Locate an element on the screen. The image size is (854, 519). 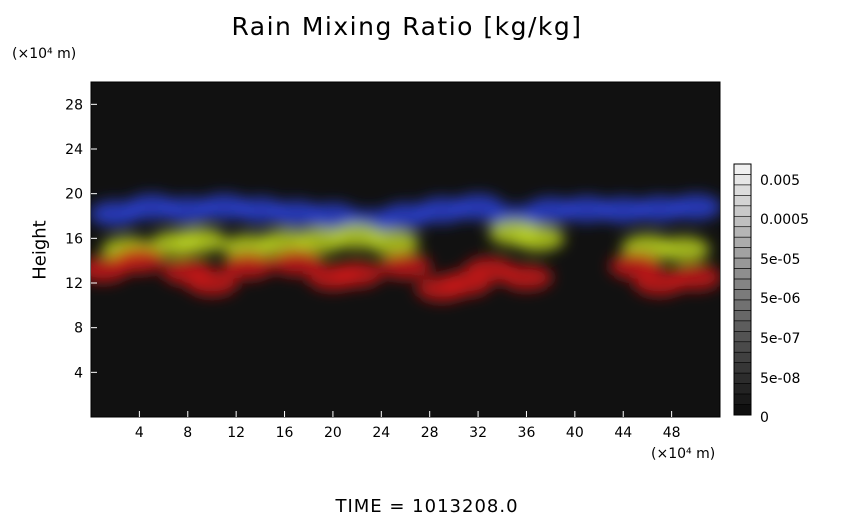
colorbar-label: 5e-07 is located at coordinates (780, 339).